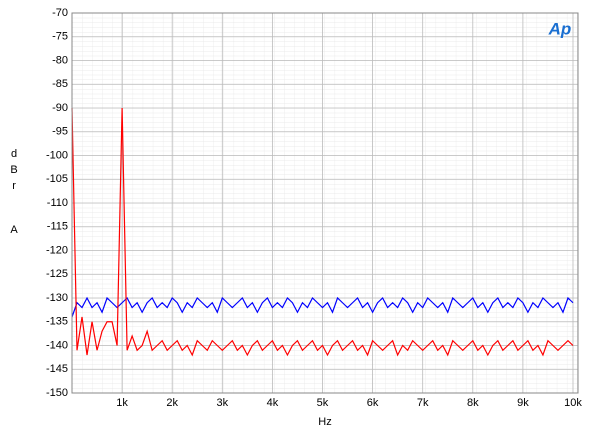 The image size is (600, 437). What do you see at coordinates (222, 403) in the screenshot?
I see `x-tick-label: 3k` at bounding box center [222, 403].